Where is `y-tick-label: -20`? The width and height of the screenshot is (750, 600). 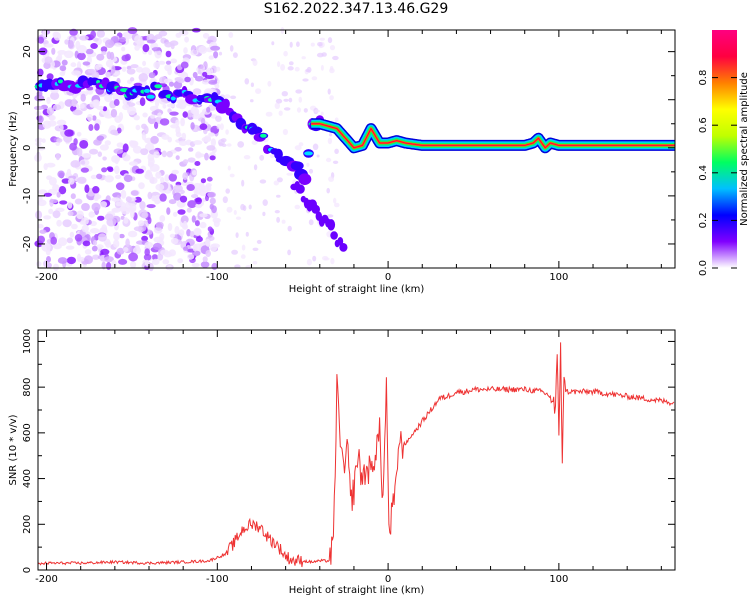
y-tick-label: -20 is located at coordinates (27, 244).